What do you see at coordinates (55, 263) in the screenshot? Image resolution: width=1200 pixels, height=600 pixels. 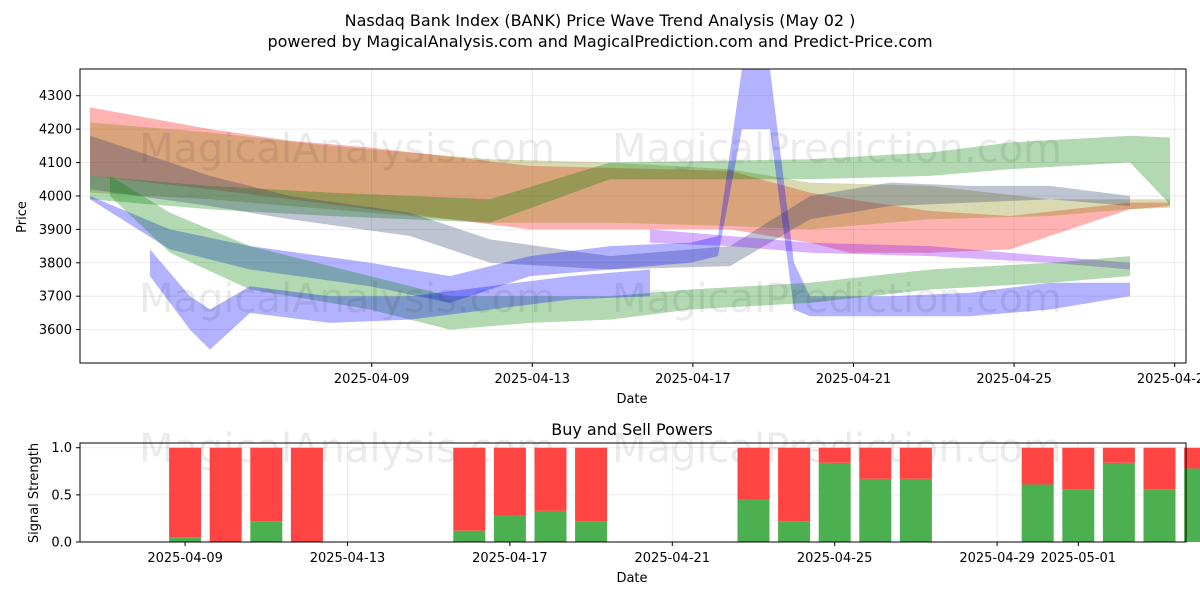 I see `price-y-tick-label: 3800` at bounding box center [55, 263].